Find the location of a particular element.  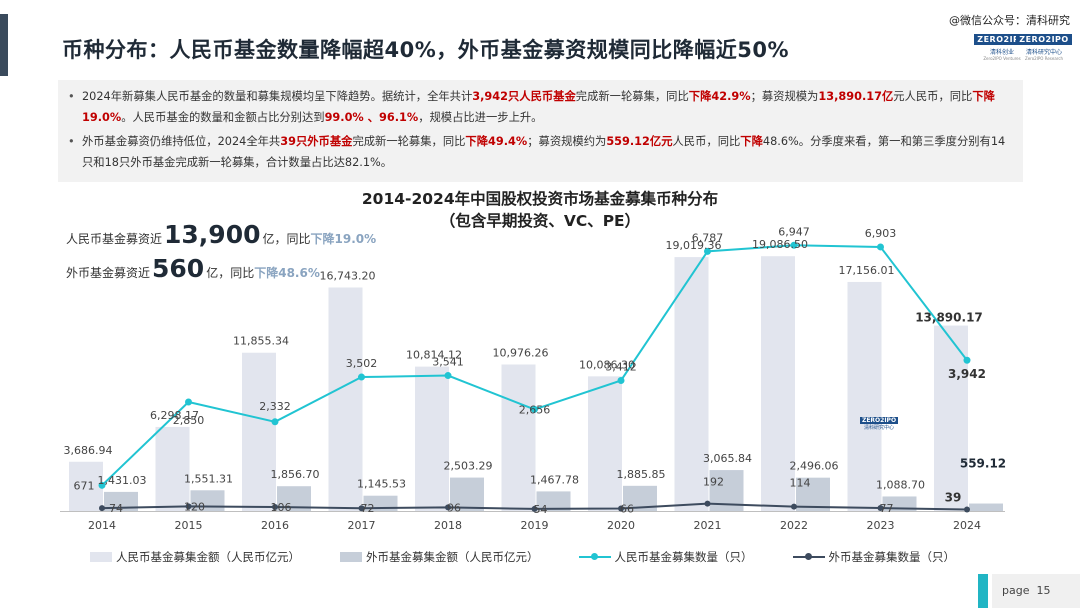

legend-label: 人民币基金募集数量（只） is located at coordinates (683, 557).